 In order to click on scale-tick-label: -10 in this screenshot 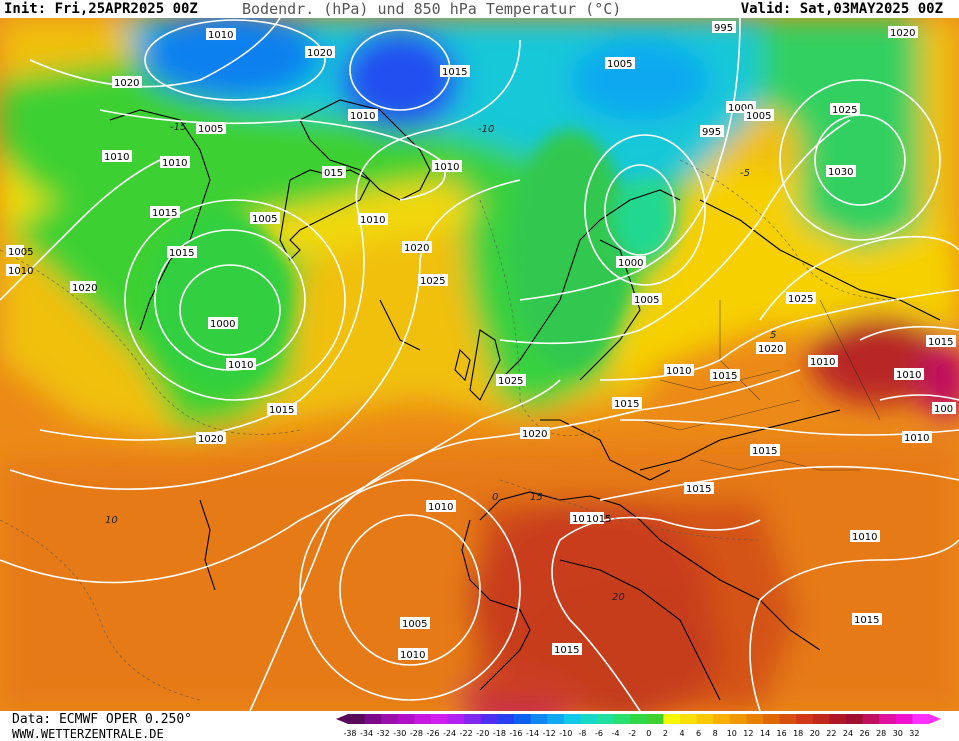, I will do `click(565, 733)`.